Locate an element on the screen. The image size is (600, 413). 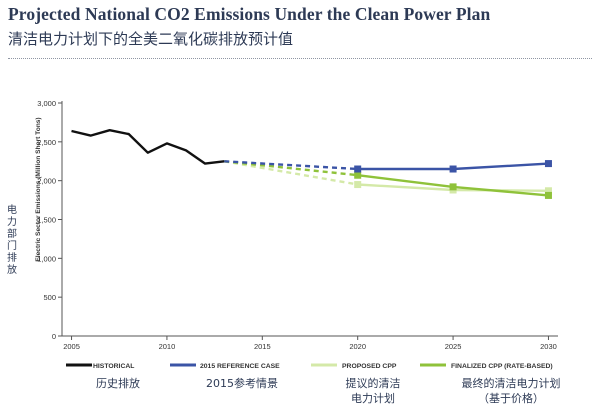
legend-label-zh: 历史排放 is located at coordinates (118, 383).